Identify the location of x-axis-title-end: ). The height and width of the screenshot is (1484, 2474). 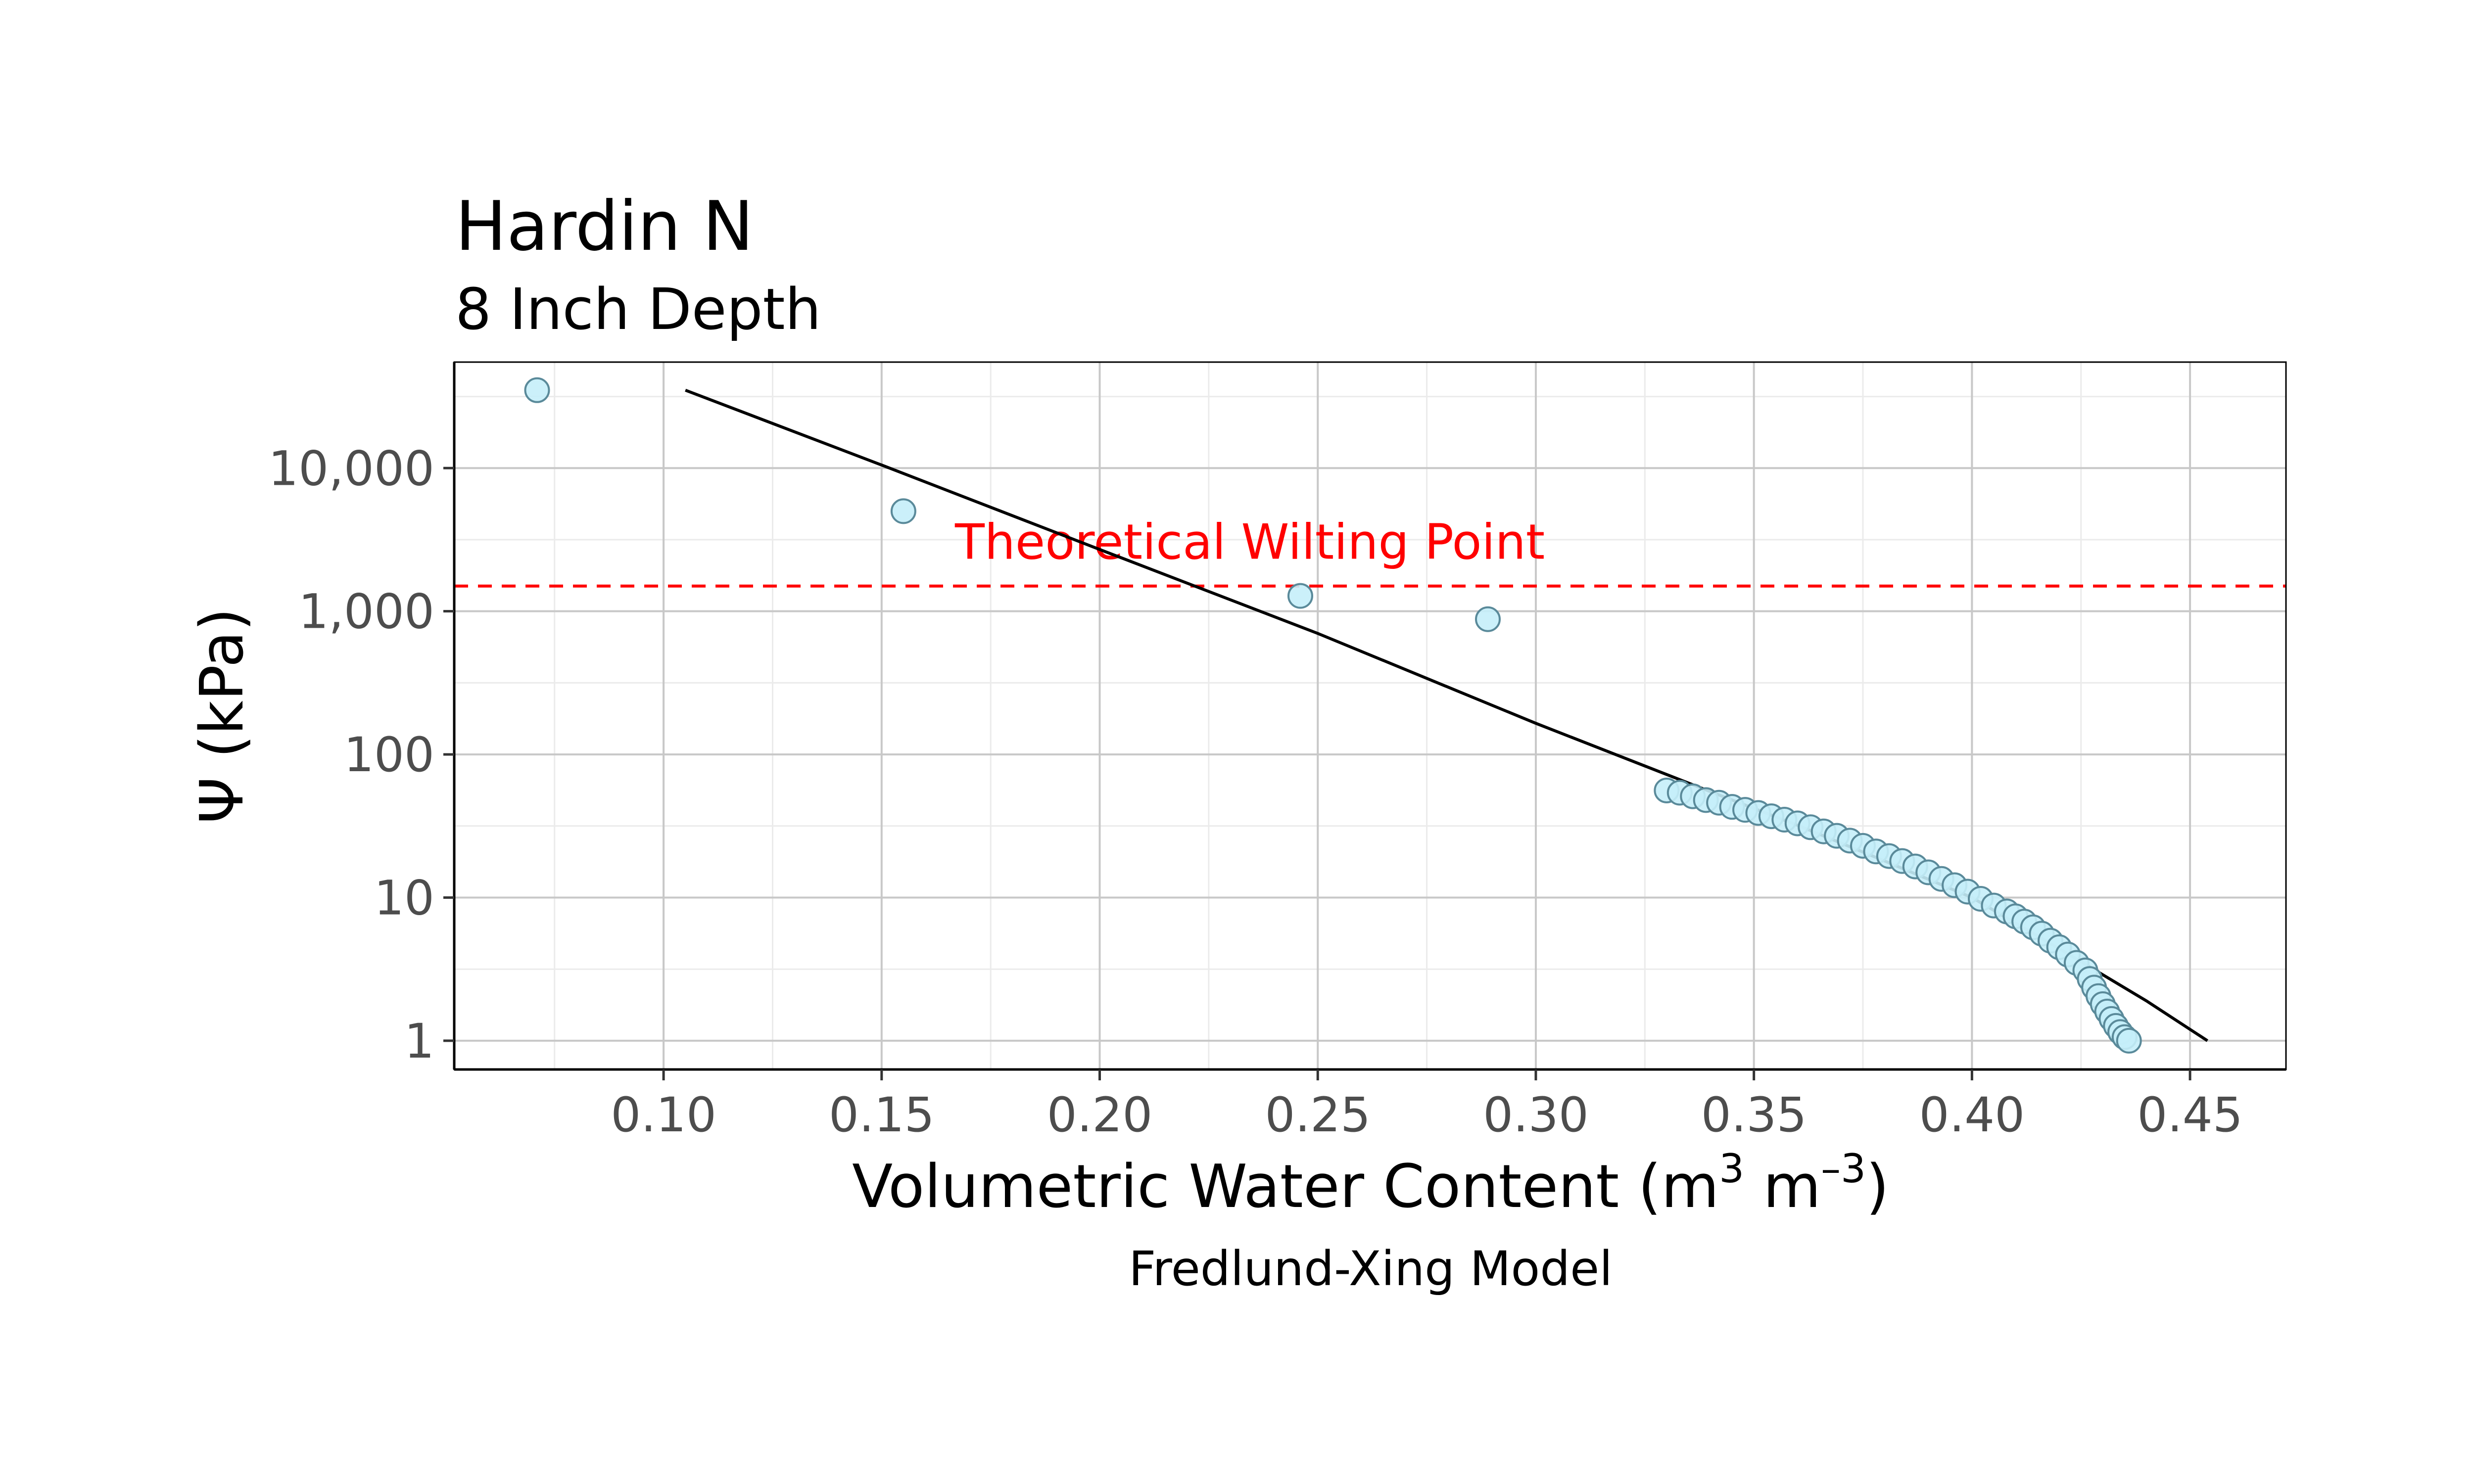
(1877, 1187).